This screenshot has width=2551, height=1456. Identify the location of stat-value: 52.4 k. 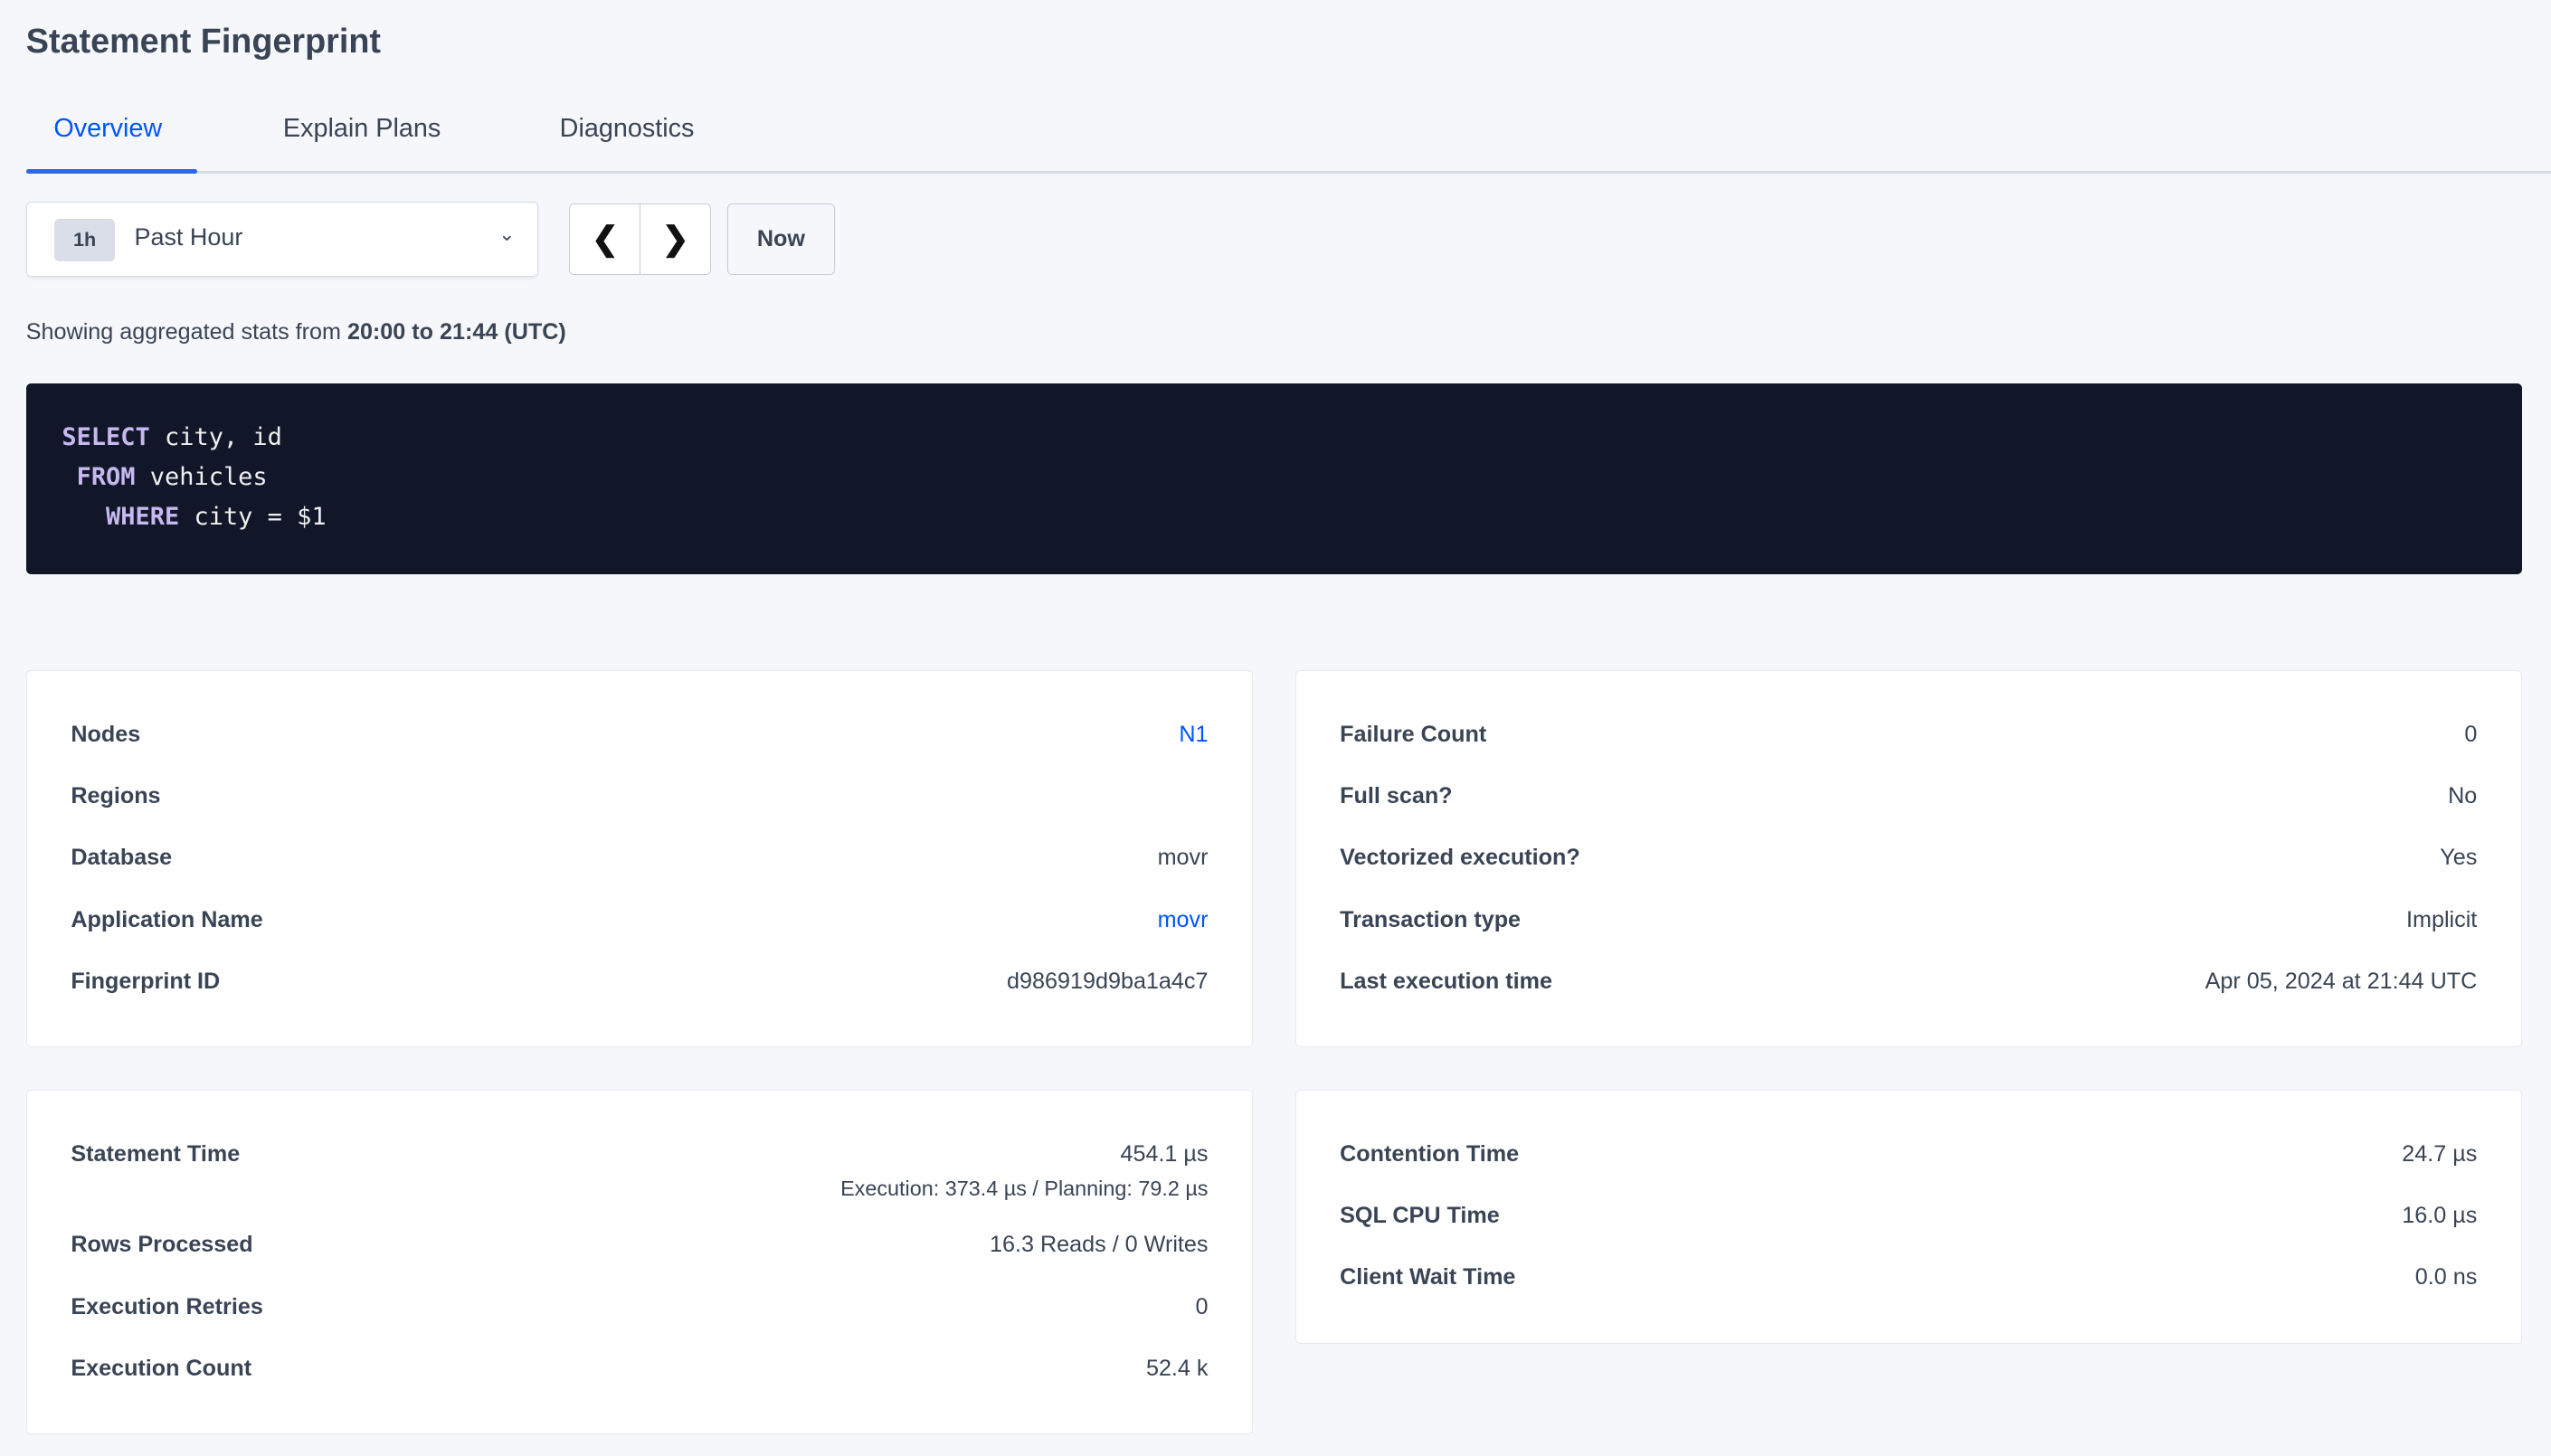
(1177, 1369).